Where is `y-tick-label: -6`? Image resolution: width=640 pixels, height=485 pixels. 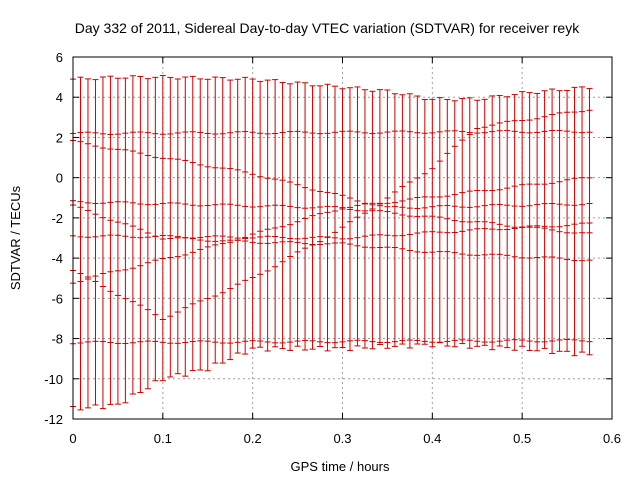 y-tick-label: -6 is located at coordinates (57, 298).